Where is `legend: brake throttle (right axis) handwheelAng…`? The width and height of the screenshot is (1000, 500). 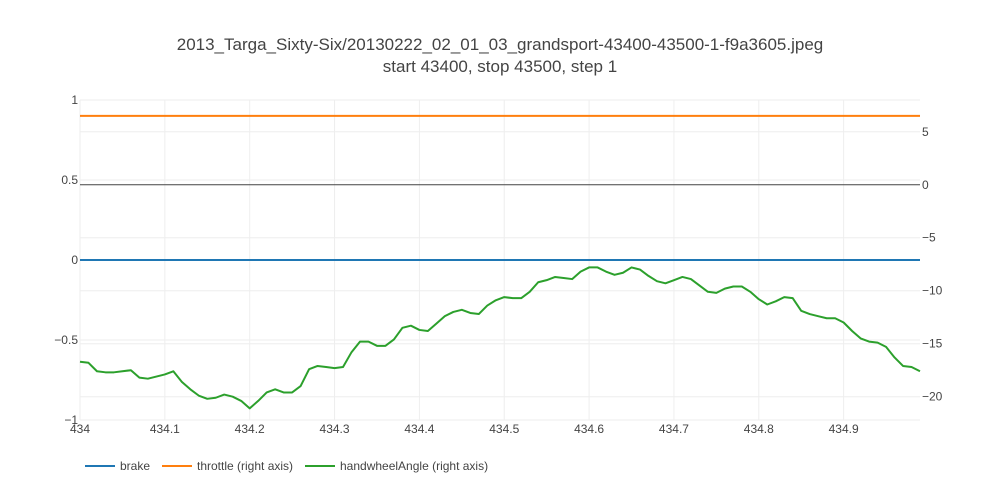 legend: brake throttle (right axis) handwheelAng… is located at coordinates (286, 466).